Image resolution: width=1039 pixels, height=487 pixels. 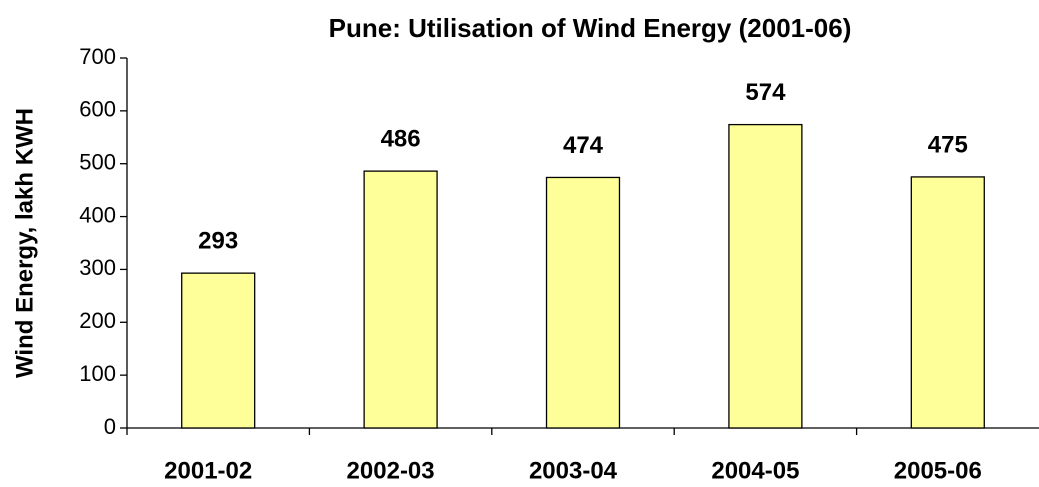 What do you see at coordinates (97, 56) in the screenshot?
I see `y-tick-label: 700` at bounding box center [97, 56].